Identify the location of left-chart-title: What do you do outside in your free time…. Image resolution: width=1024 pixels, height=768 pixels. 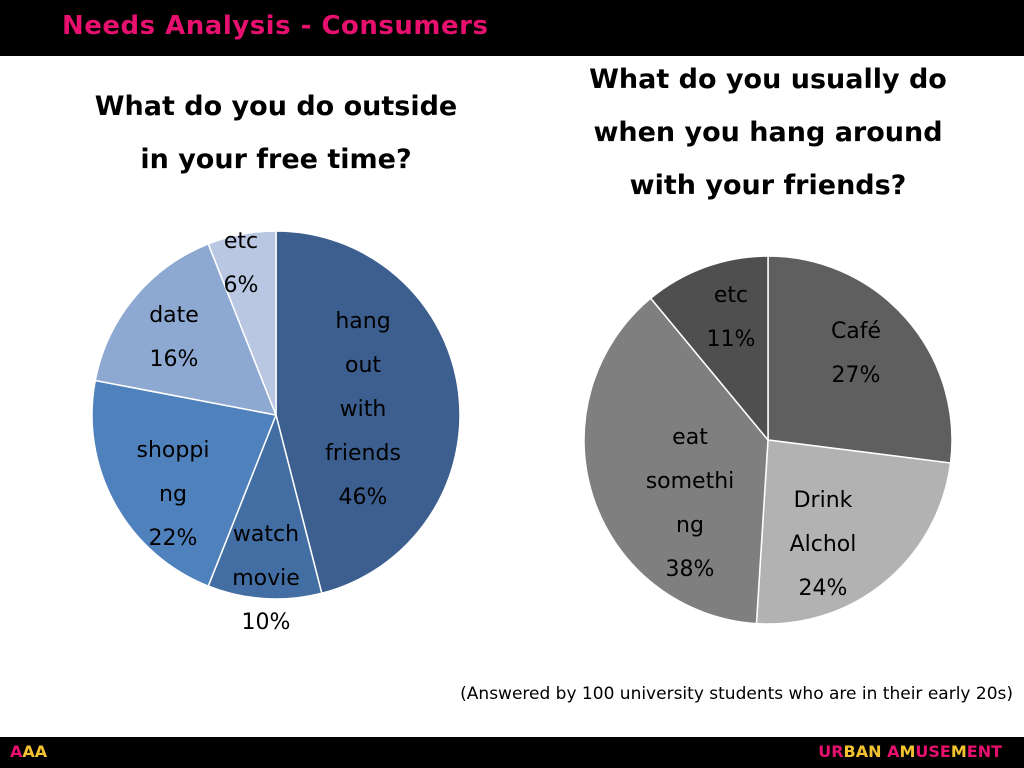
(276, 133).